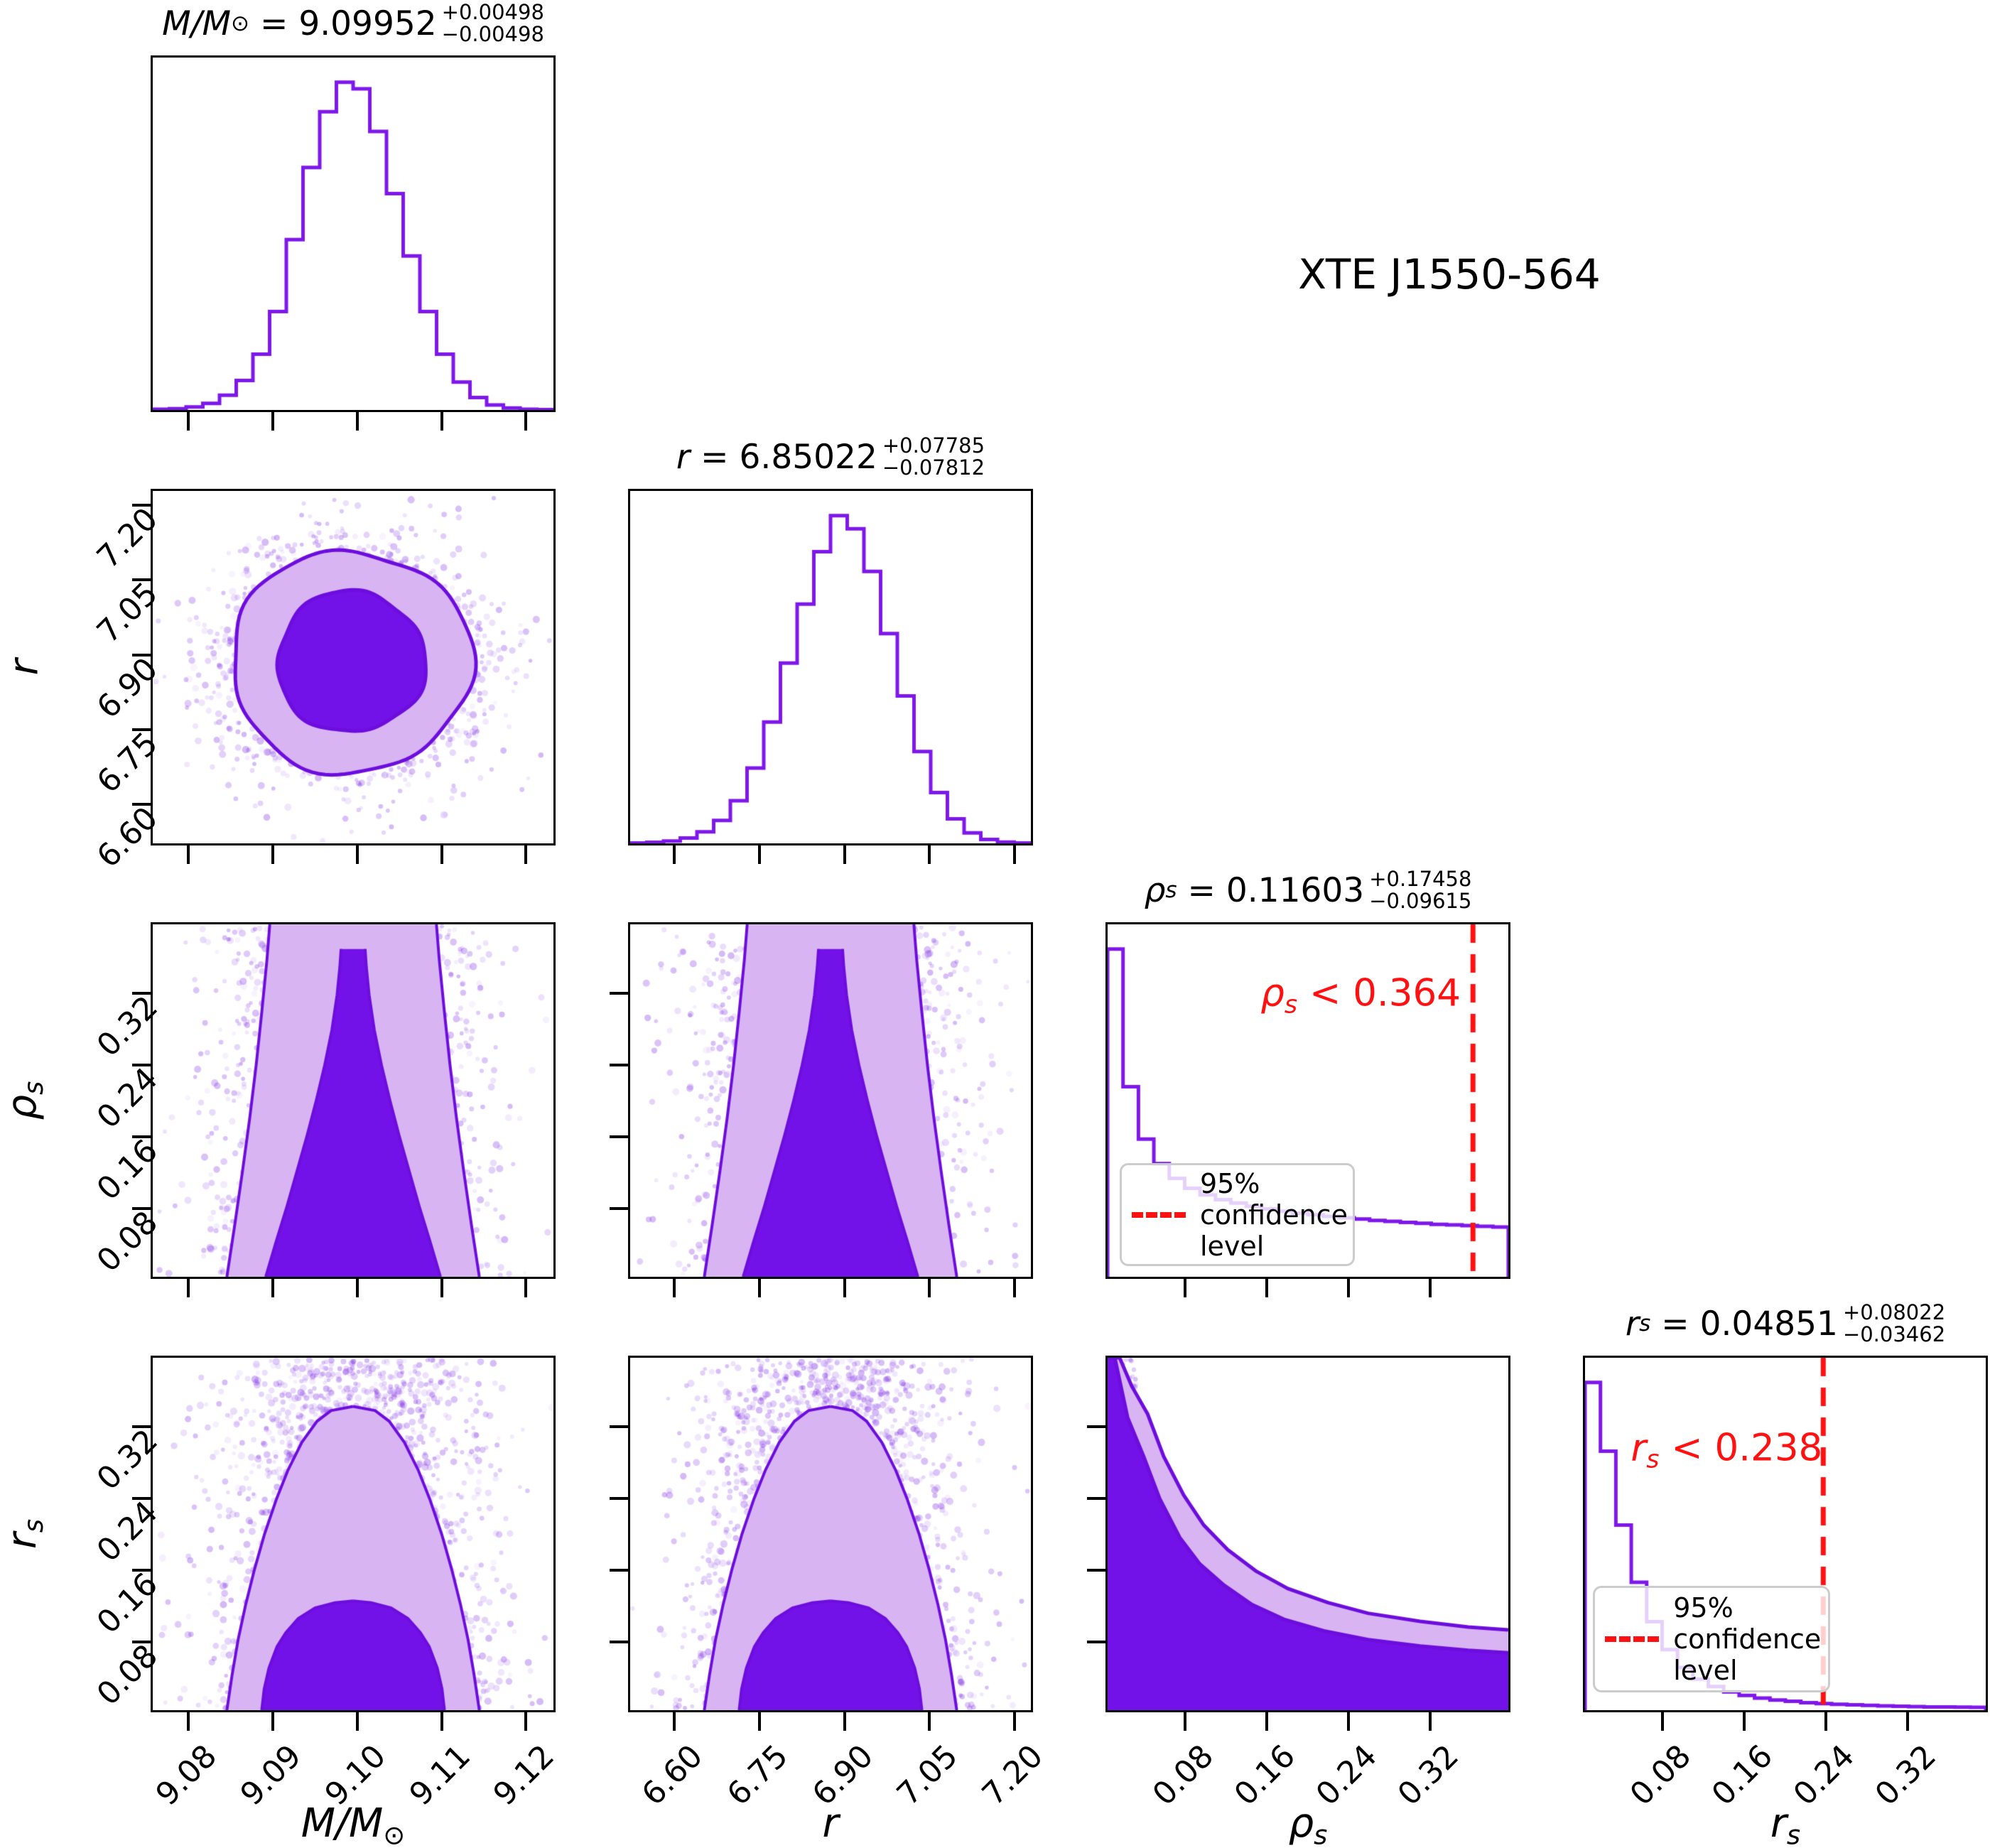 The height and width of the screenshot is (1848, 1990). I want to click on error-value: +0.08022, so click(1894, 1312).